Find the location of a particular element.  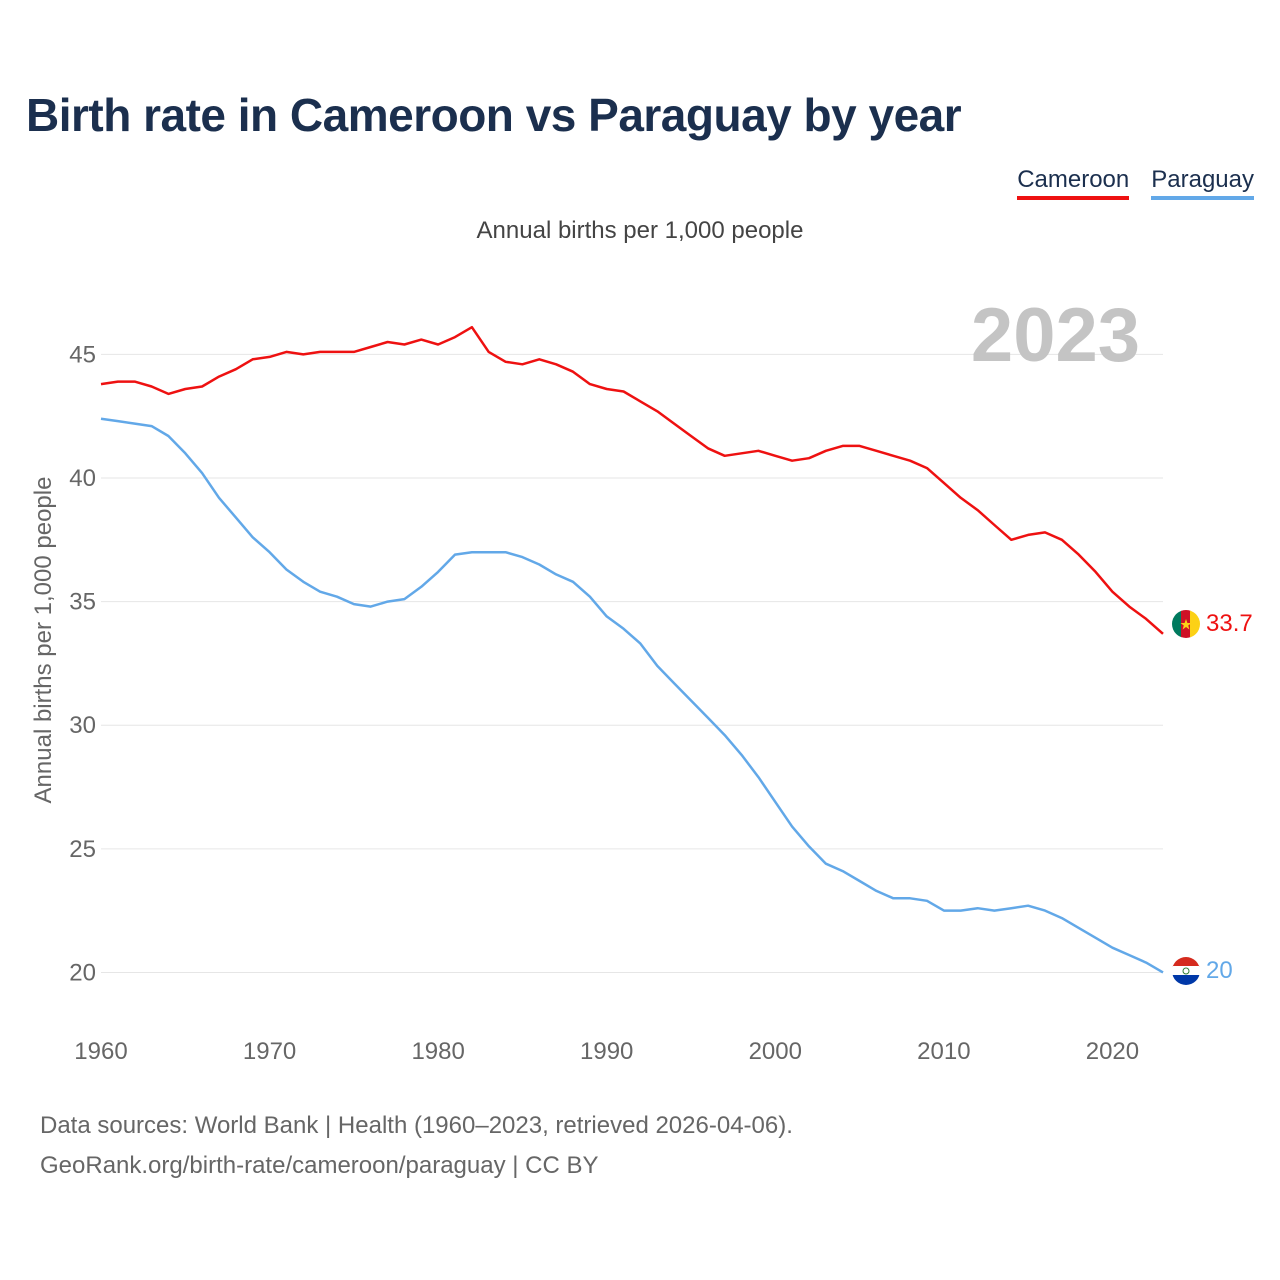

y-tick-label: 35 is located at coordinates (82, 602).